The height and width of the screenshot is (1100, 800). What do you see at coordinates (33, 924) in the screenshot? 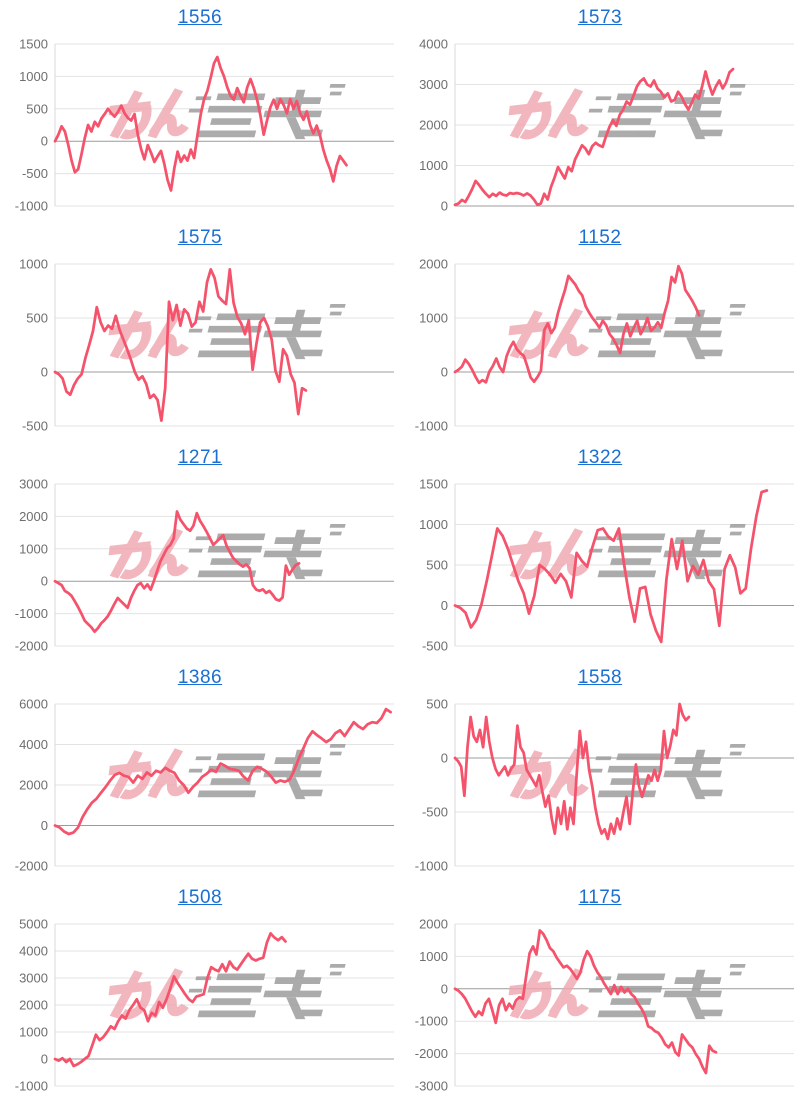
I see `y-tick-label: 5000` at bounding box center [33, 924].